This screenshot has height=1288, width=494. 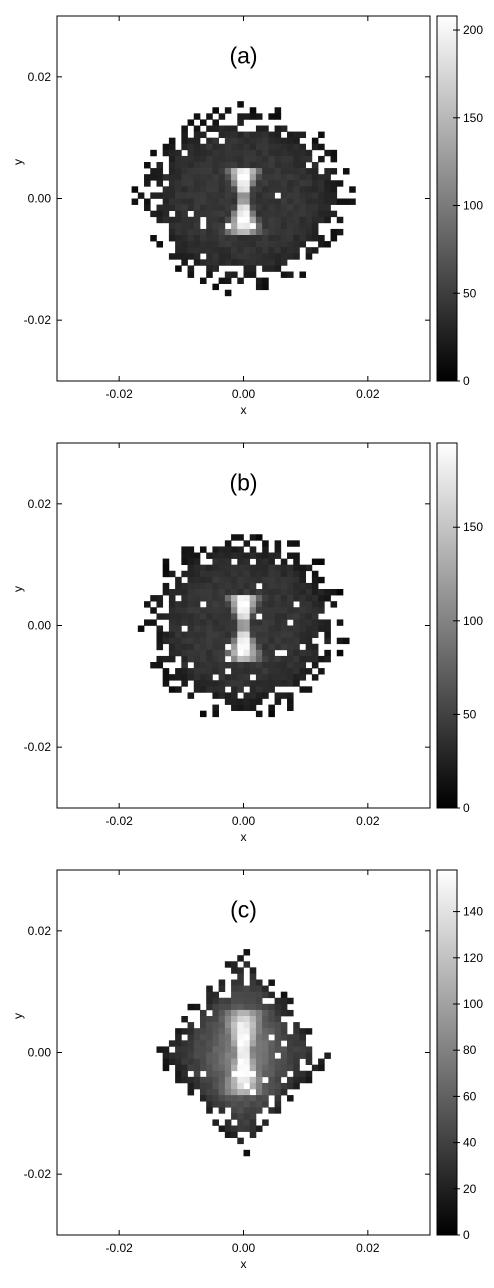 I want to click on colorbar-tick-label: 100, so click(x=473, y=621).